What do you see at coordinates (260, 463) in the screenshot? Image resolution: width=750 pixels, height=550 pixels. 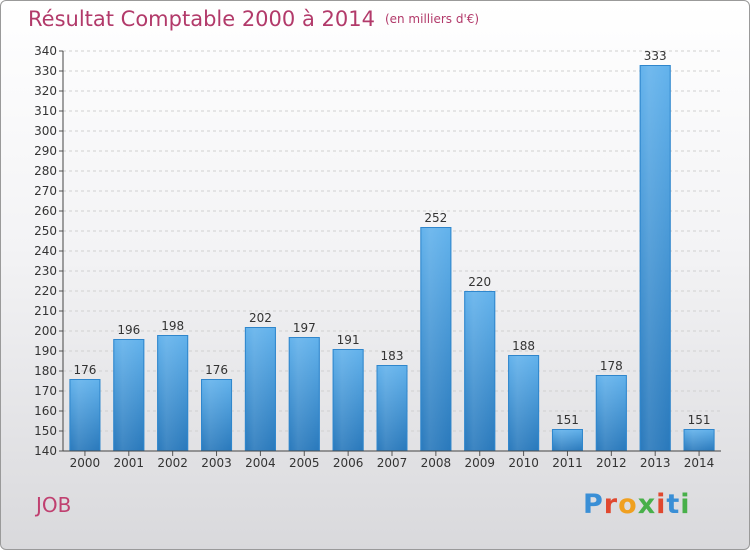 I see `x-tick-label: 2004` at bounding box center [260, 463].